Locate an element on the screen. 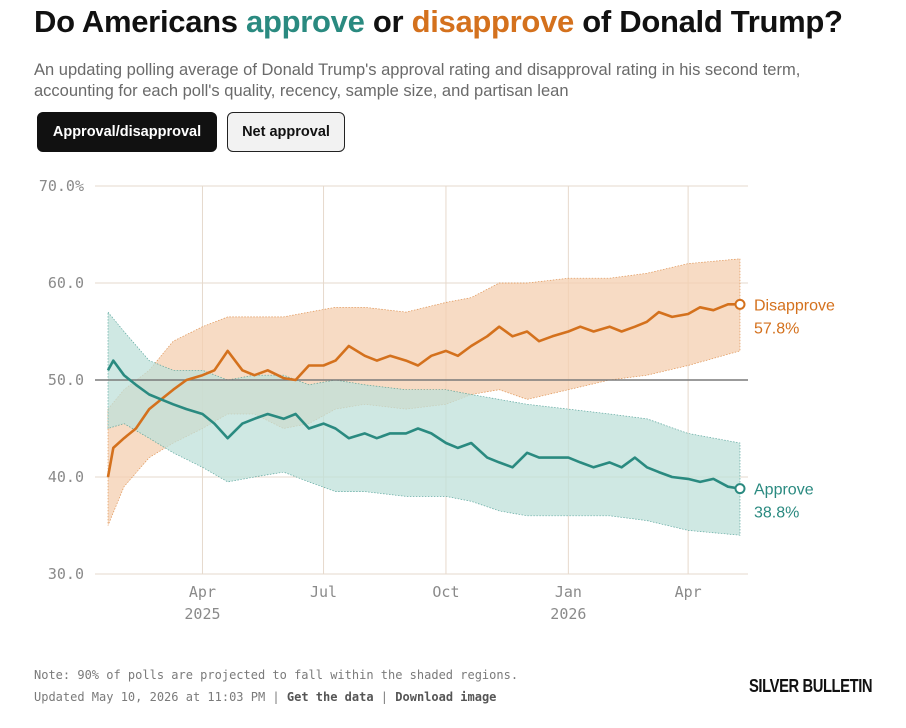 This screenshot has height=728, width=906. y-tick-label: 30.0 is located at coordinates (66, 574).